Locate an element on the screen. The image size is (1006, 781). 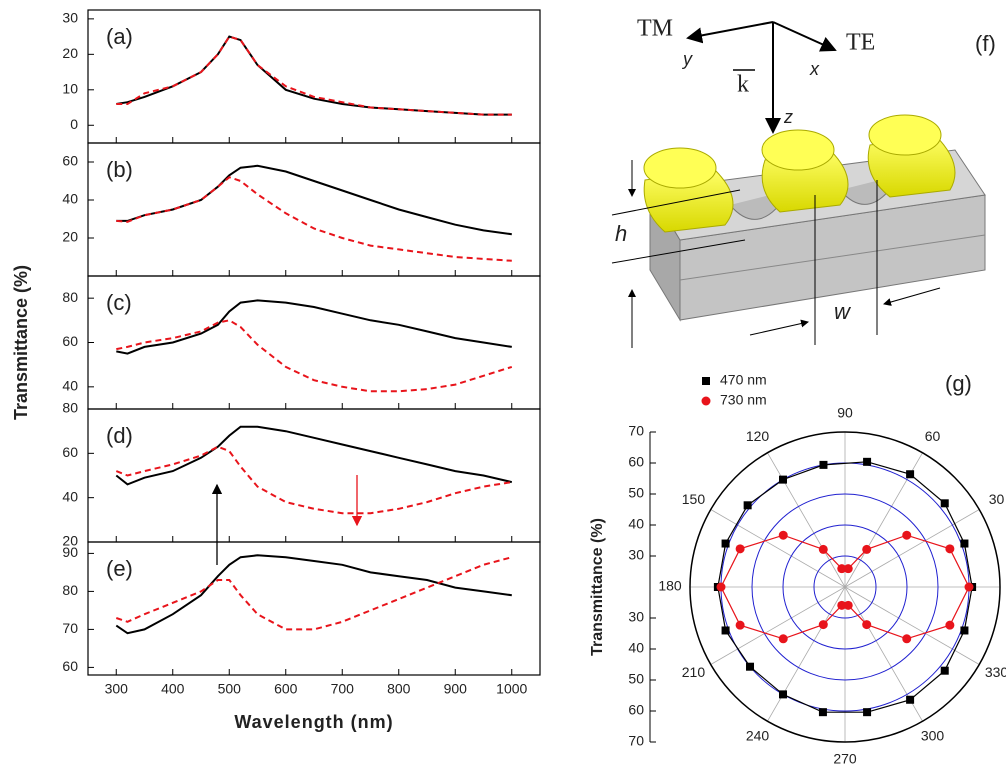
angle-tick-label: 240 is located at coordinates (758, 736).